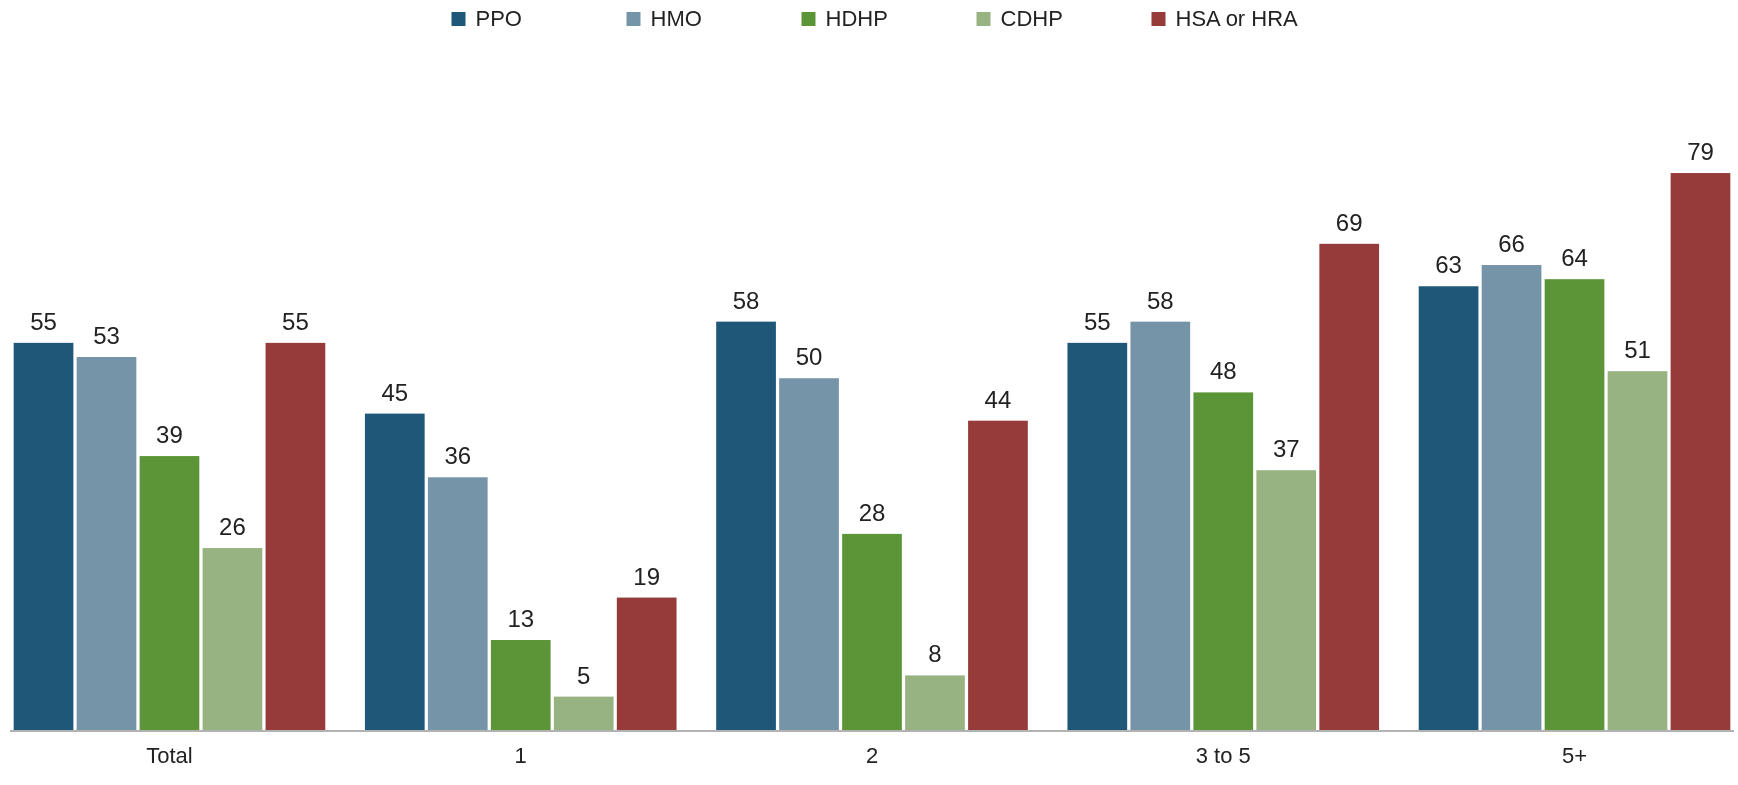 The height and width of the screenshot is (785, 1738). Describe the element at coordinates (1286, 449) in the screenshot. I see `data-label: 37` at that location.